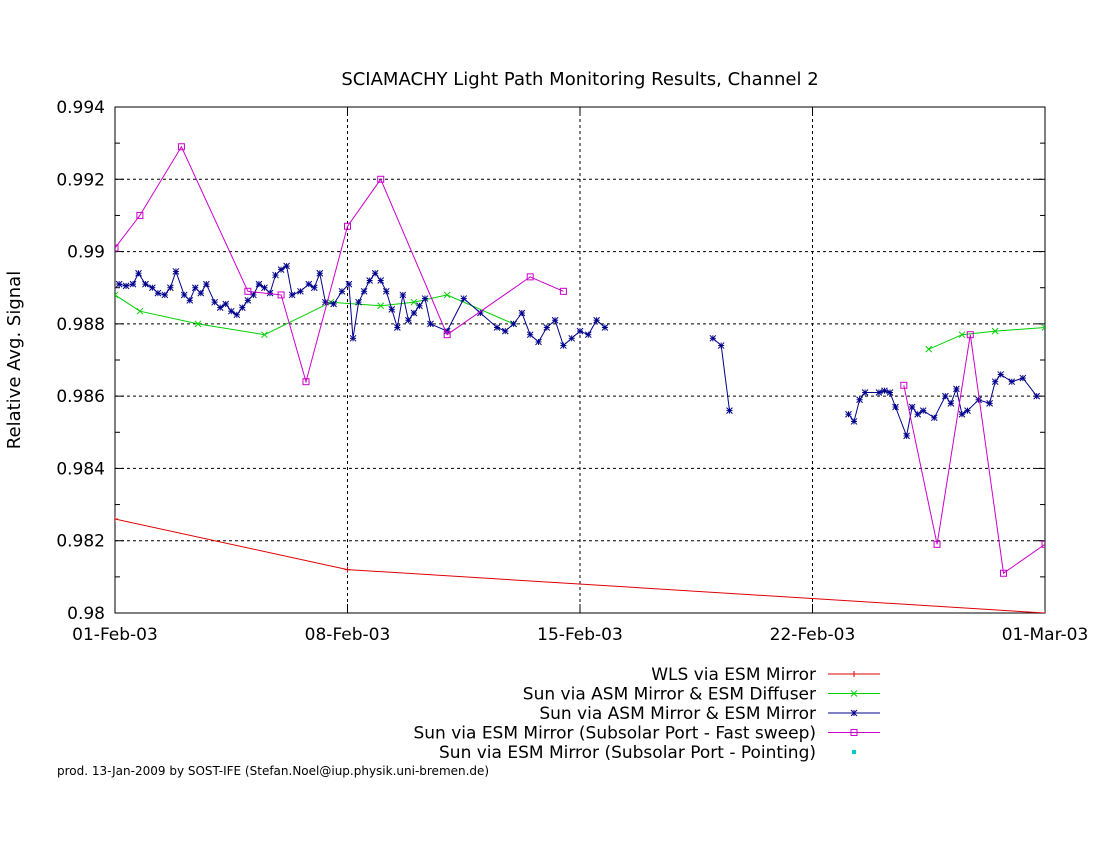  I want to click on y-tick-label: 0.988, so click(80, 325).